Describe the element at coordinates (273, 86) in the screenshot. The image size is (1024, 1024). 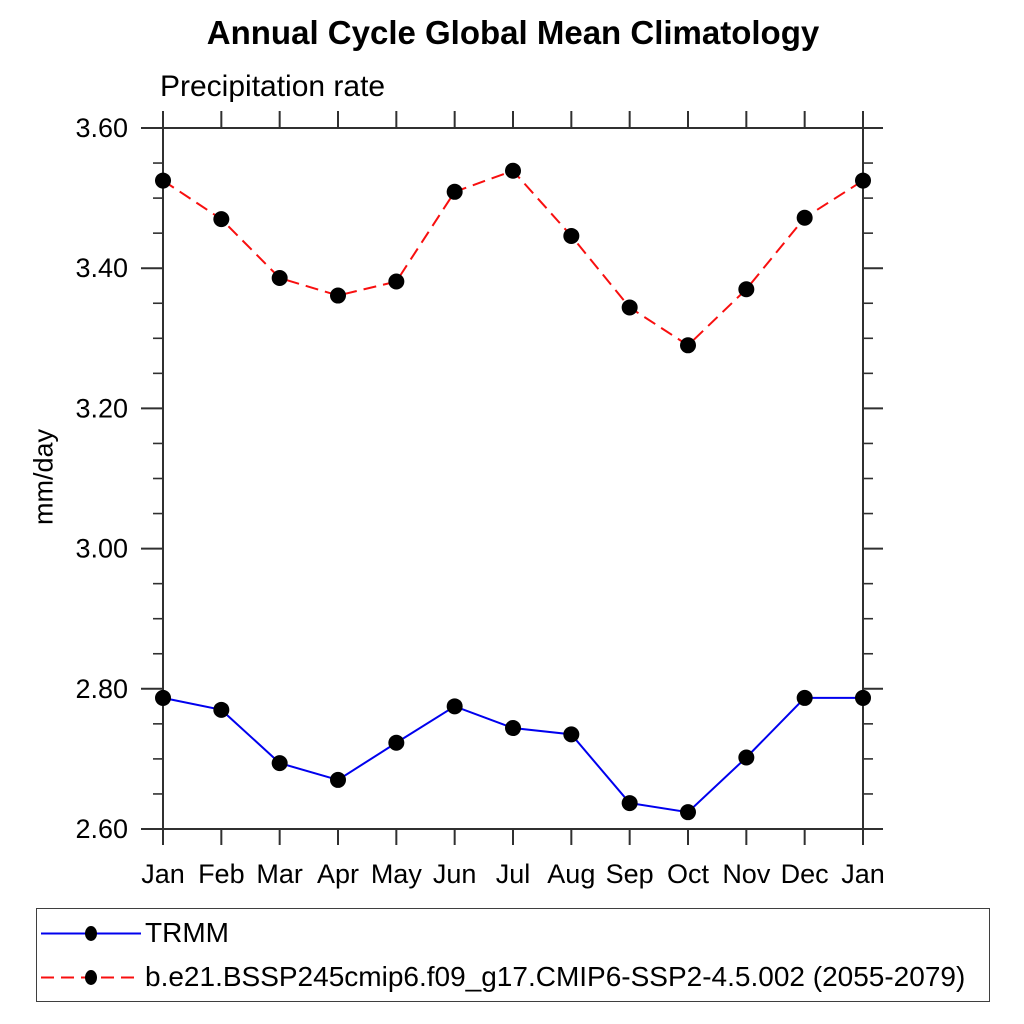
I see `chart-subtitle: Precipitation rate` at that location.